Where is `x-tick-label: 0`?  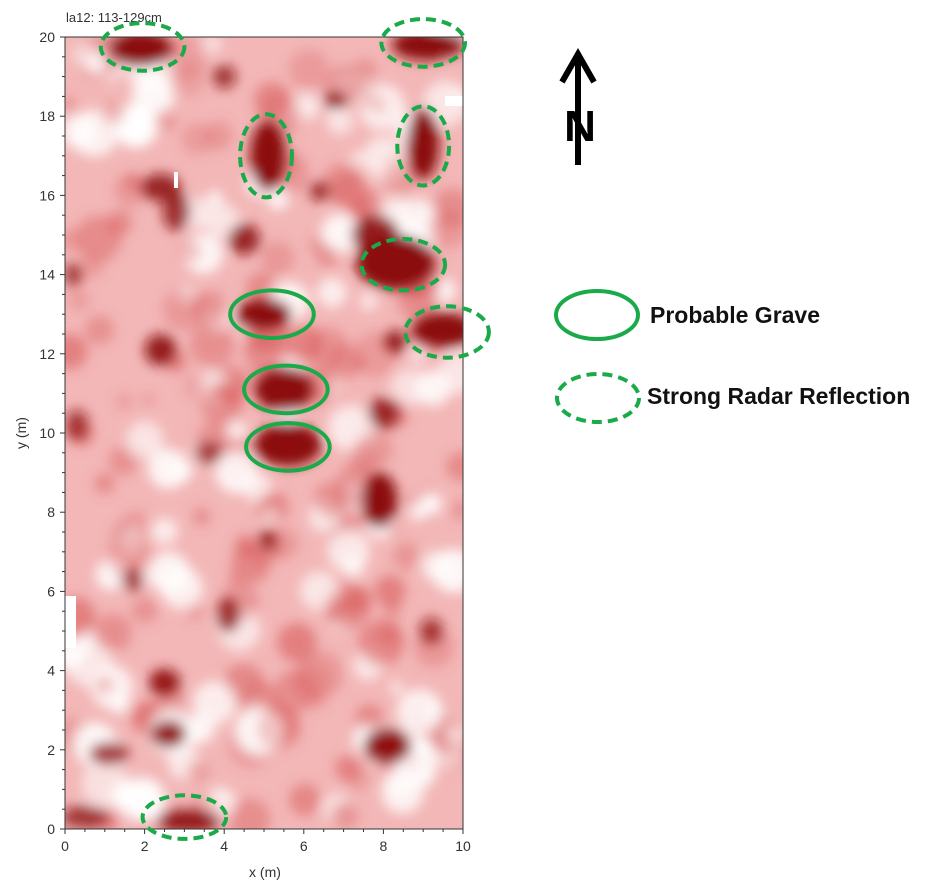
x-tick-label: 0 is located at coordinates (65, 846).